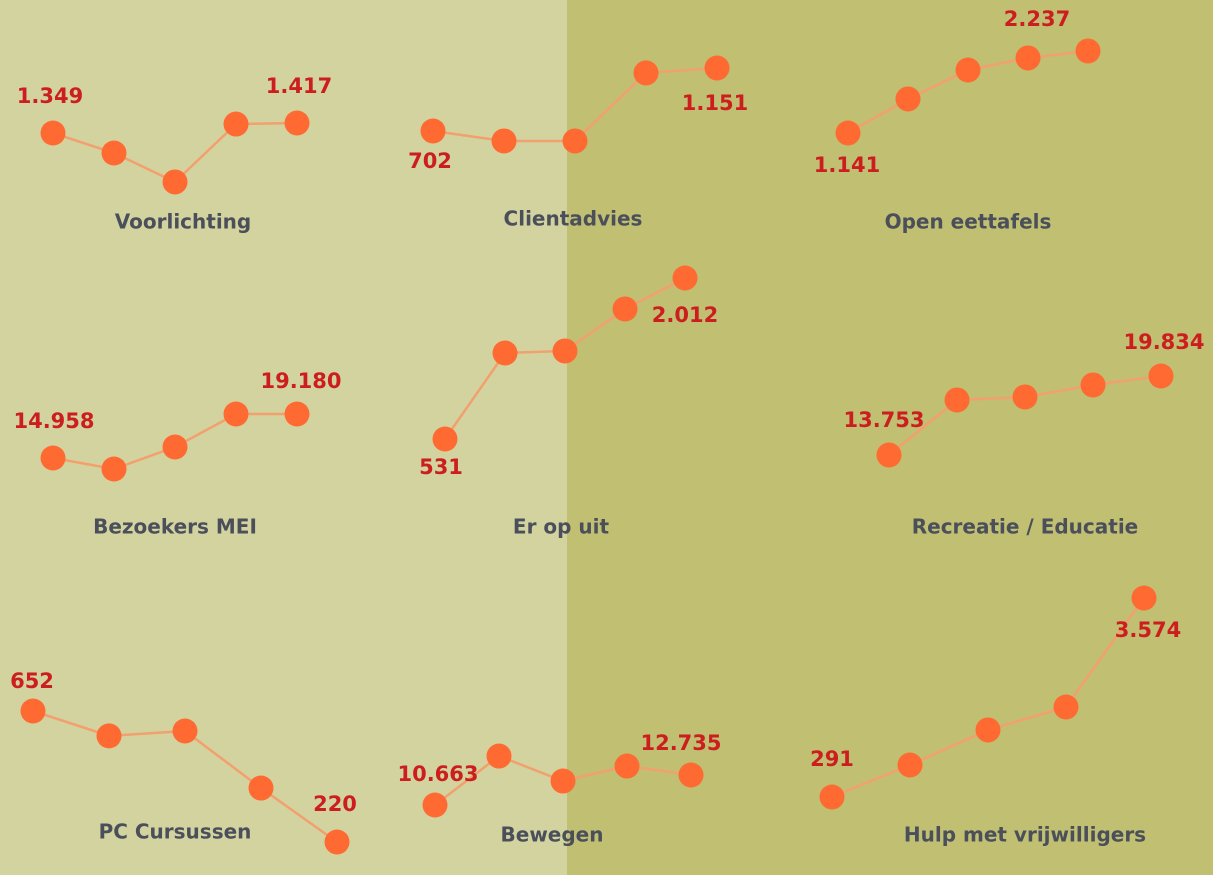 This screenshot has width=1213, height=875. What do you see at coordinates (183, 222) in the screenshot?
I see `chart-title: Voorlichting` at bounding box center [183, 222].